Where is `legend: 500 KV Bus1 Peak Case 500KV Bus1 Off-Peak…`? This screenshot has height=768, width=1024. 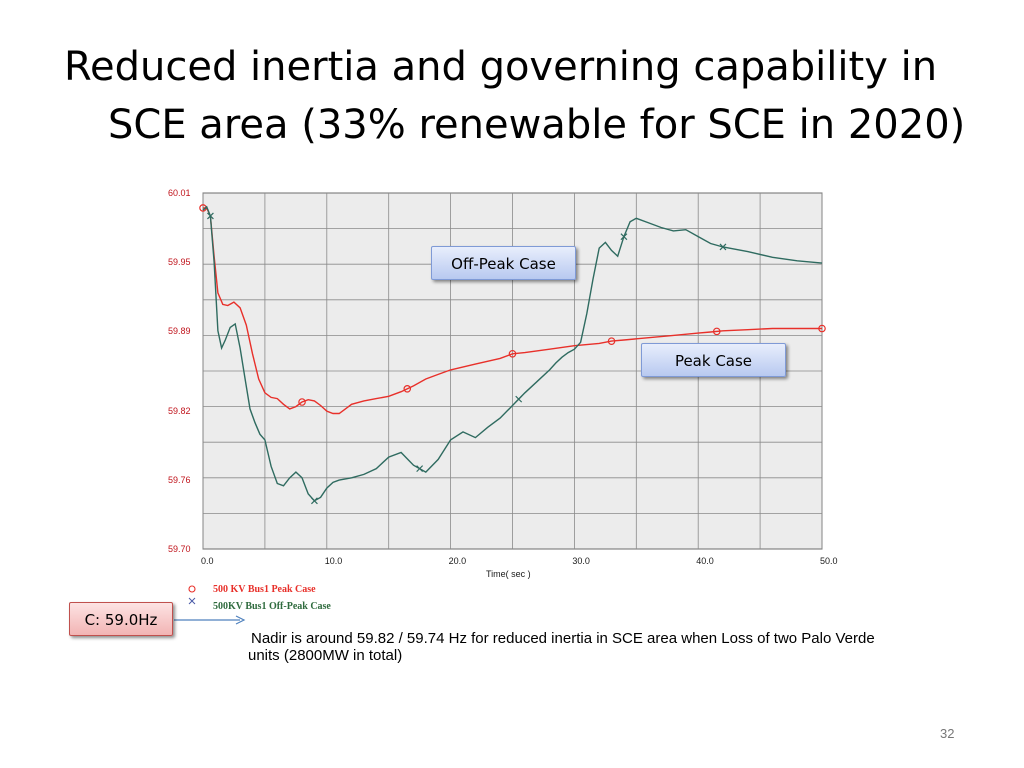 legend: 500 KV Bus1 Peak Case 500KV Bus1 Off-Peak… is located at coordinates (259, 598).